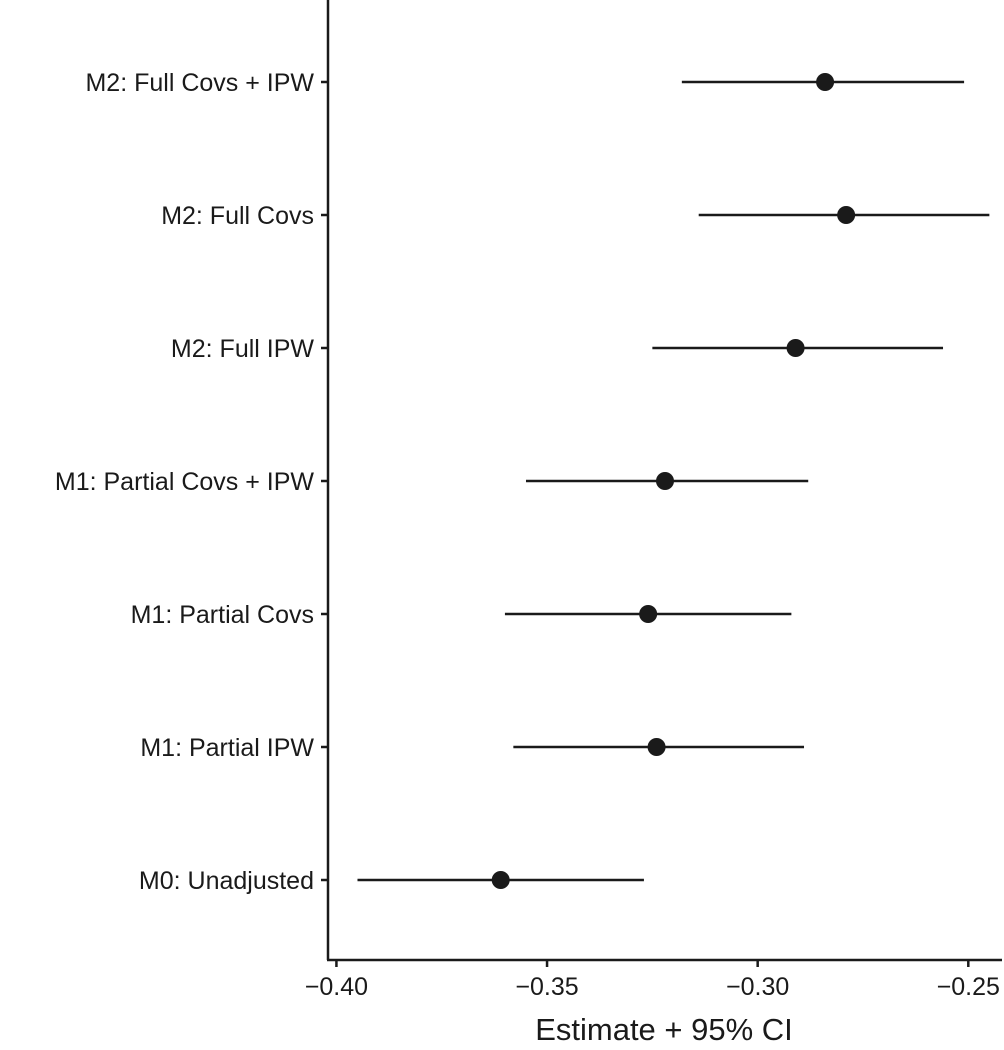 This screenshot has height=1050, width=1004. Describe the element at coordinates (184, 482) in the screenshot. I see `y-axis-label: M1: Partial Covs + IPW` at that location.